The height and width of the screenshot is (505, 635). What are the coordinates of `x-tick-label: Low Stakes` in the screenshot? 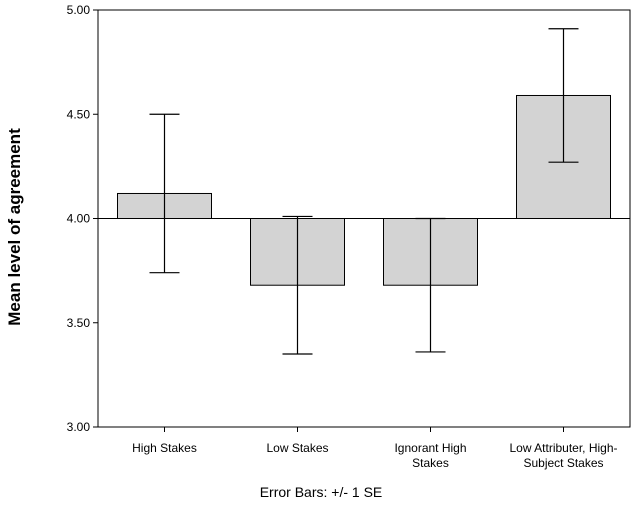 It's located at (297, 448).